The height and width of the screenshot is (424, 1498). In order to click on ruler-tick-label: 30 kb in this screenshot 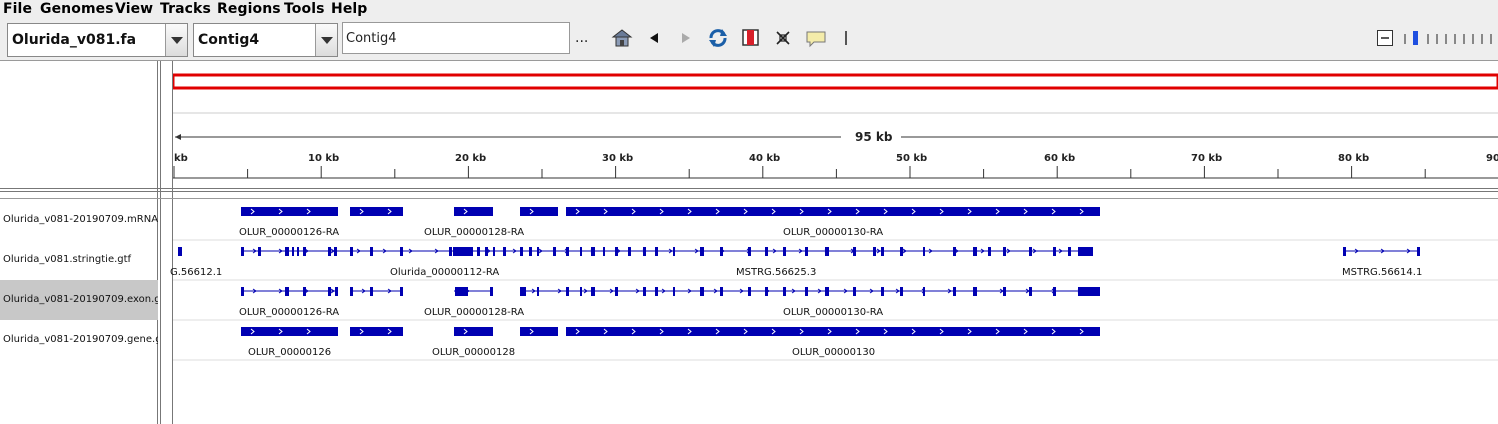, I will do `click(618, 158)`.